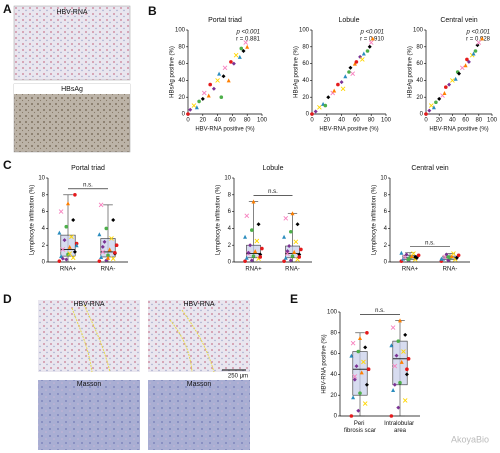 The height and width of the screenshot is (453, 500). I want to click on x-tick-label: RNA+, so click(68, 270).